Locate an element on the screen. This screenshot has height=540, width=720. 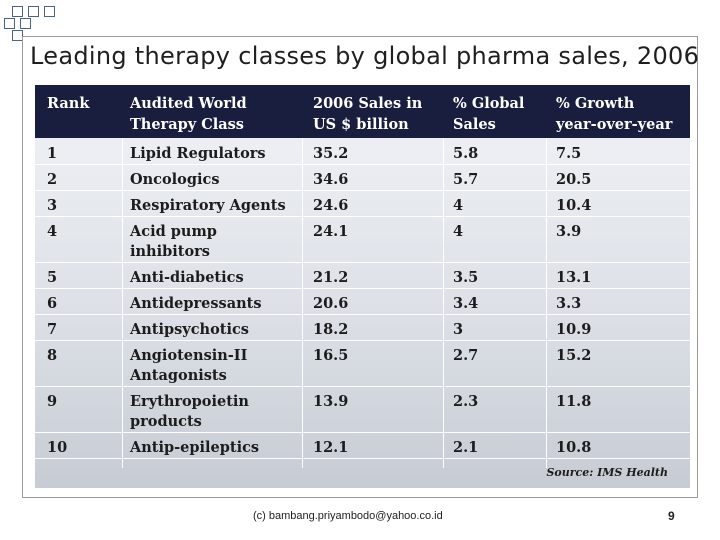
sales-cell: 34.6 is located at coordinates (331, 179).